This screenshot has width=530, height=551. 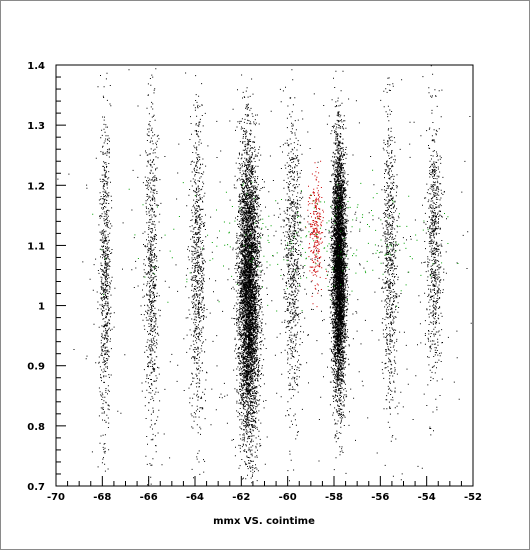 I want to click on x-tick-label: -56, so click(x=380, y=497).